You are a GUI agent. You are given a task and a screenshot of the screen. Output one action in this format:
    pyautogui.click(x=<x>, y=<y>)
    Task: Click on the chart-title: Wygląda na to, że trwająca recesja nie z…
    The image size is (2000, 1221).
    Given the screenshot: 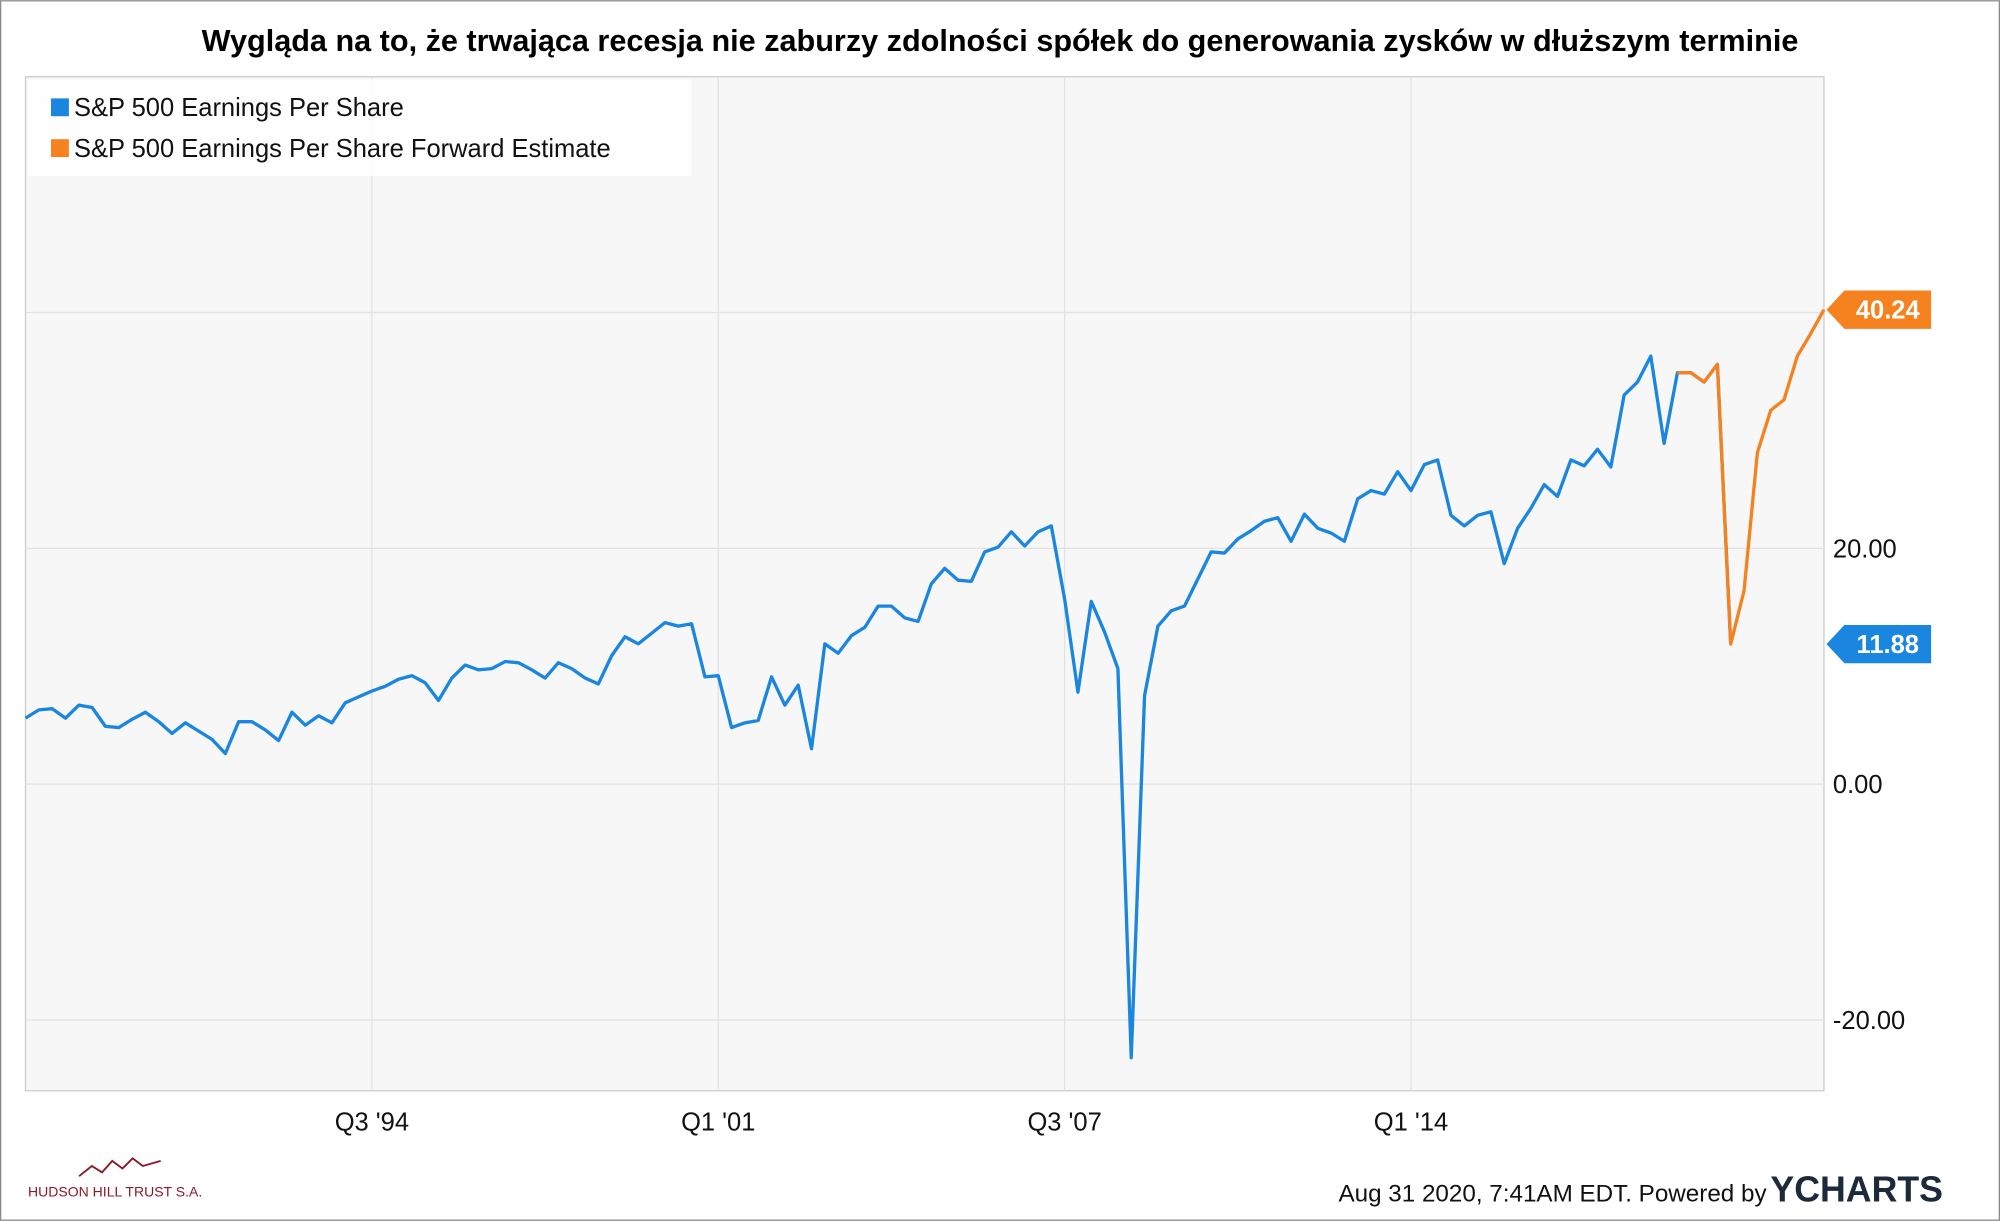 What is the action you would take?
    pyautogui.click(x=1000, y=41)
    